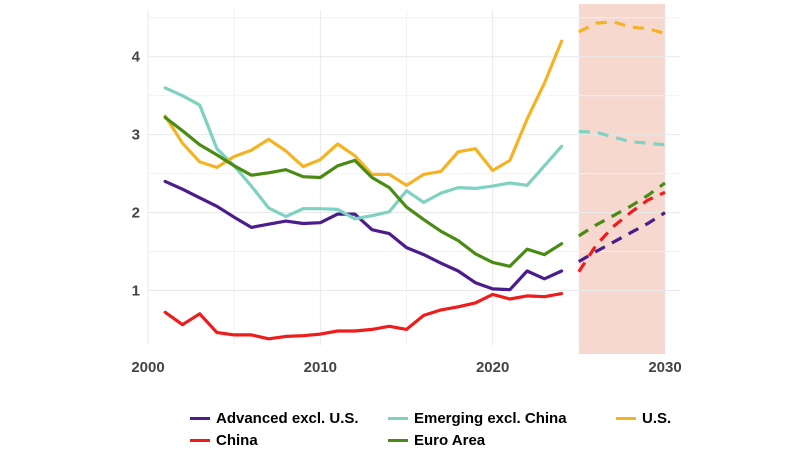  I want to click on legend-swatch-advanced, so click(200, 418).